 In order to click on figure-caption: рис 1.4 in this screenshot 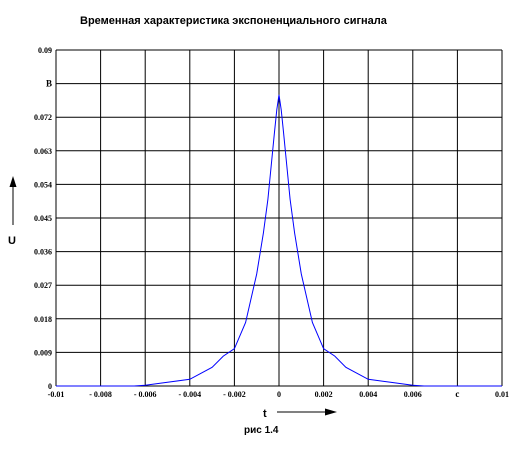, I will do `click(261, 430)`.